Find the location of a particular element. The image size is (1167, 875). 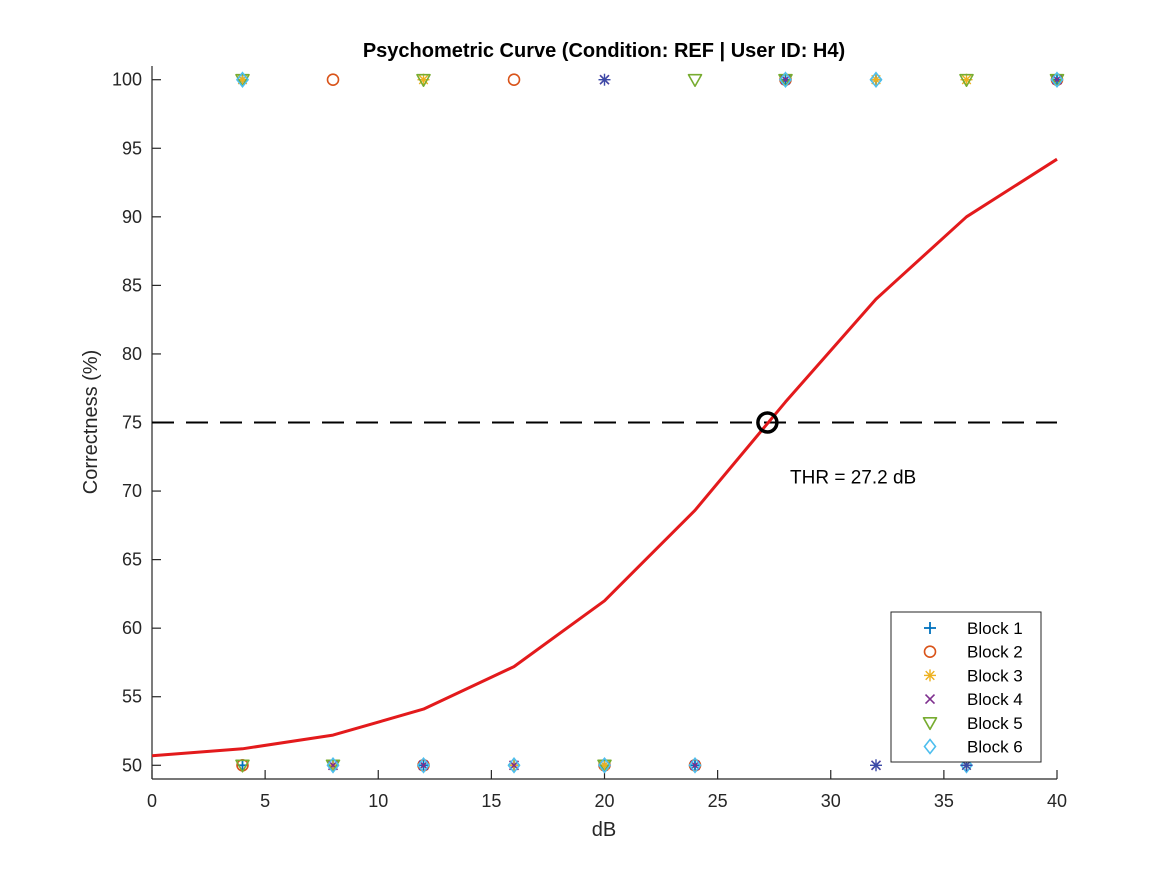

legend-label: Block 5 is located at coordinates (995, 723).